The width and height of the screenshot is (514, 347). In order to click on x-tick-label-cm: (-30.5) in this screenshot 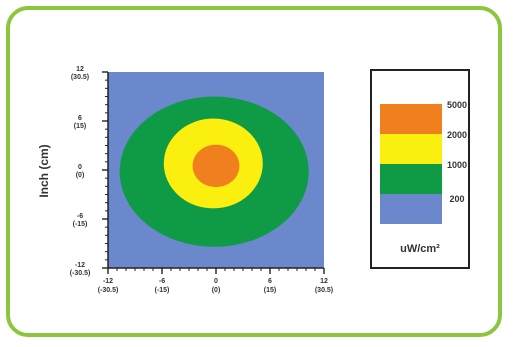, I will do `click(108, 290)`.